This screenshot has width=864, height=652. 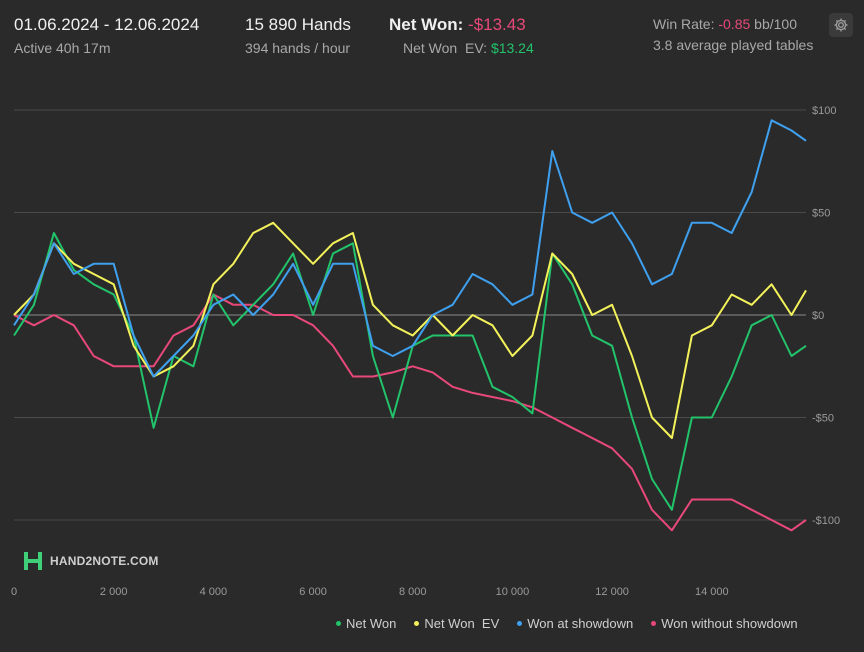 What do you see at coordinates (712, 592) in the screenshot?
I see `x-tick-label: 14 000` at bounding box center [712, 592].